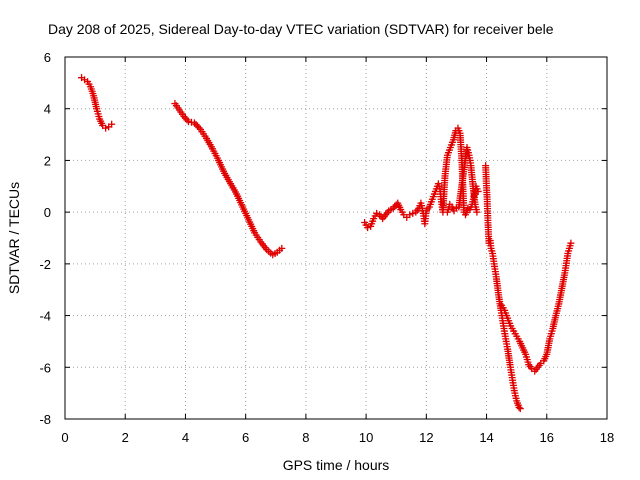  What do you see at coordinates (45, 316) in the screenshot?
I see `y-tick-label: -4` at bounding box center [45, 316].